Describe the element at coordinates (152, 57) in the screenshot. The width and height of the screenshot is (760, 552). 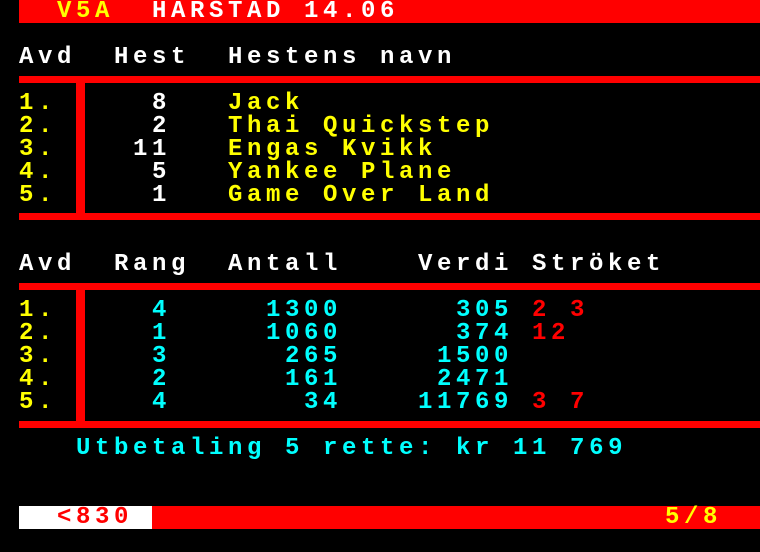
I see `col-header-hest: Hest` at that location.